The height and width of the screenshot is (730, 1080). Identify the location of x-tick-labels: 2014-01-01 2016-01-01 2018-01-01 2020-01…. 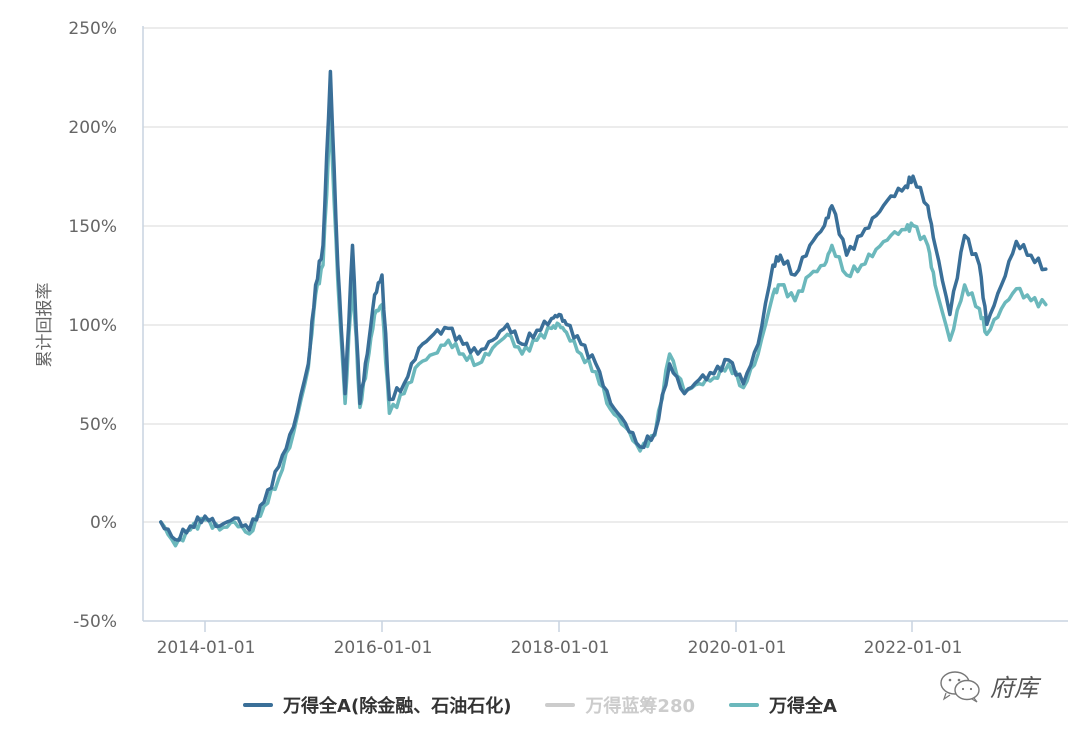
(560, 648).